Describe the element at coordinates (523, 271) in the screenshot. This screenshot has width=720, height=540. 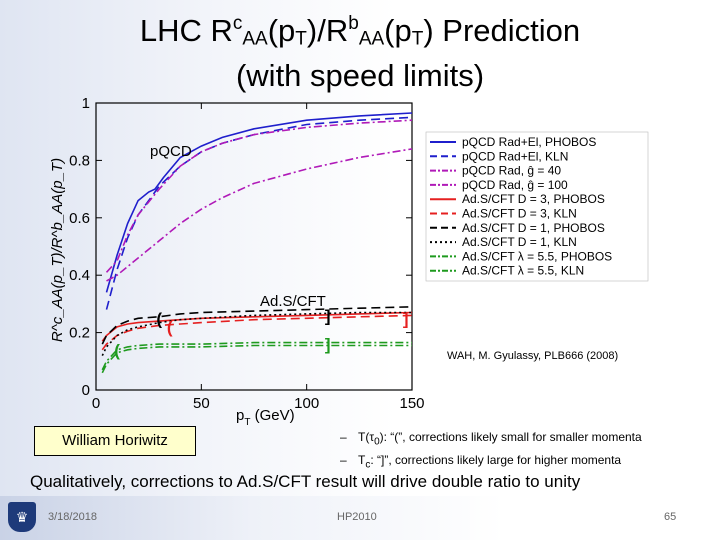
I see `legend-label: Ad.S/CFT λ = 5.5, KLN` at that location.